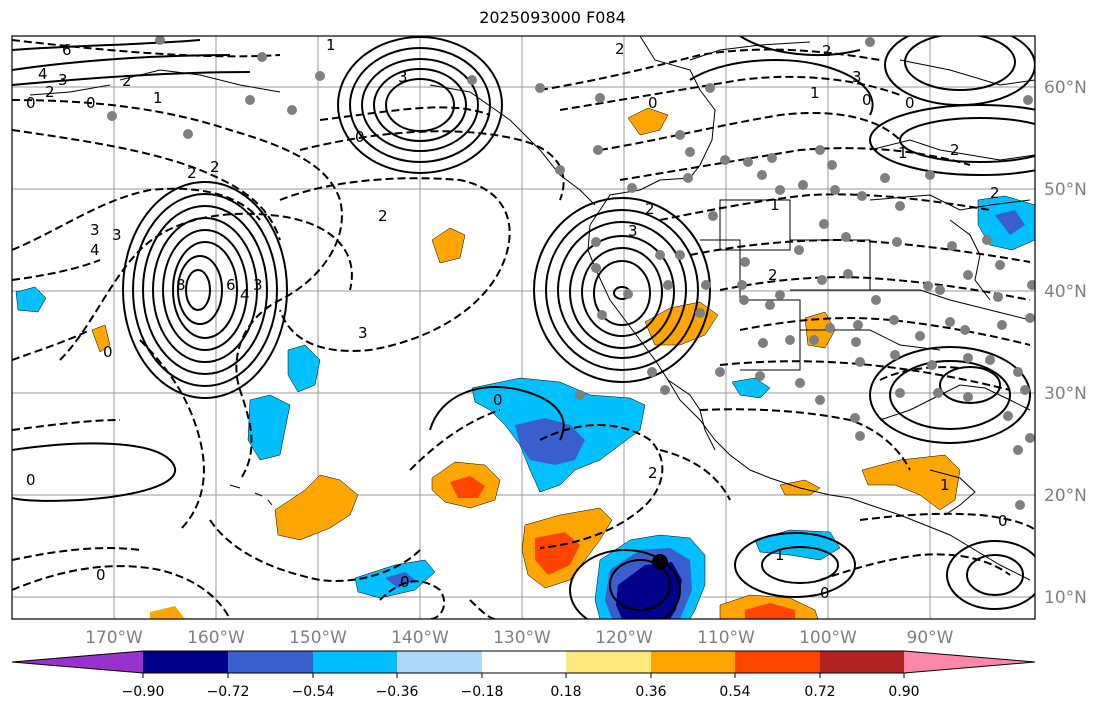  What do you see at coordinates (216, 638) in the screenshot?
I see `lon-label: 160°W` at bounding box center [216, 638].